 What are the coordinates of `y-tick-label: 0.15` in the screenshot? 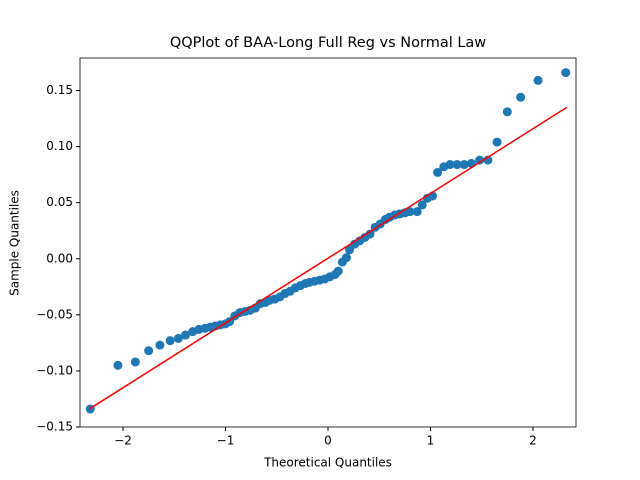 It's located at (59, 90).